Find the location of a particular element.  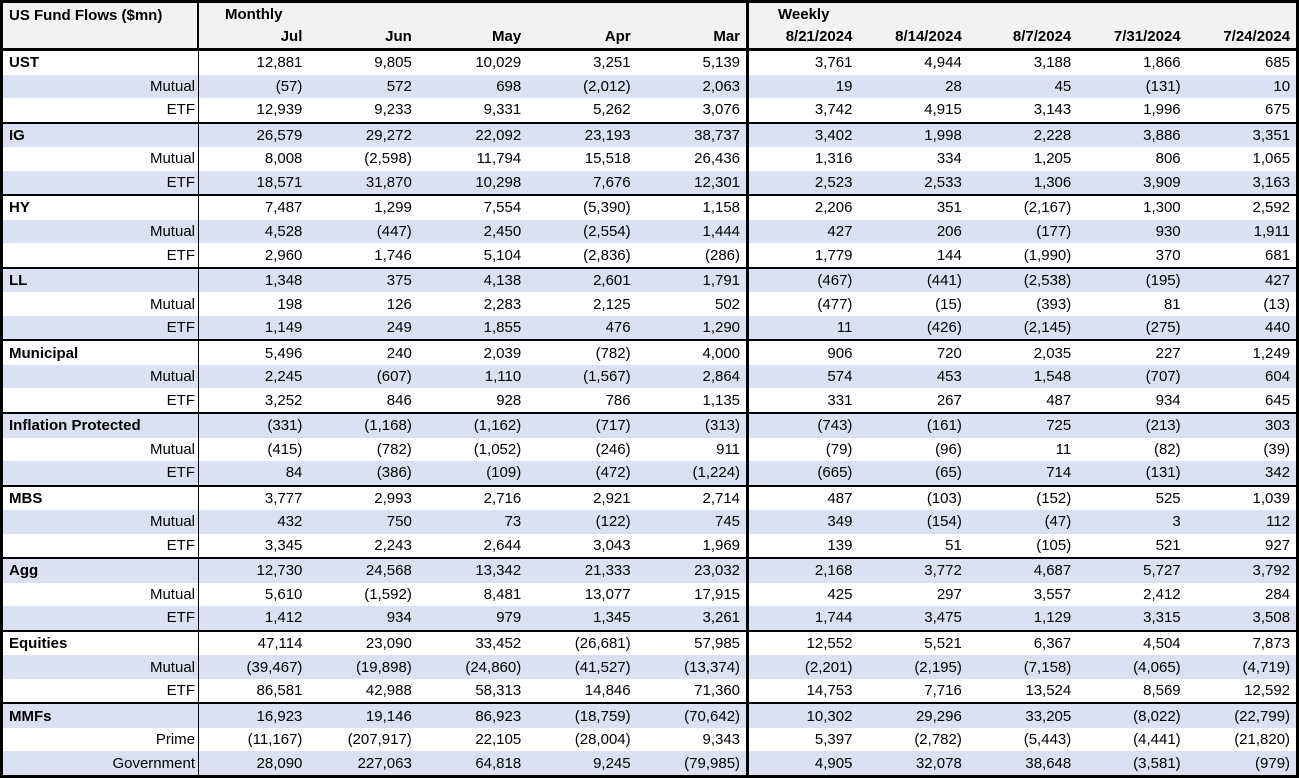

cell: (96) is located at coordinates (948, 449).